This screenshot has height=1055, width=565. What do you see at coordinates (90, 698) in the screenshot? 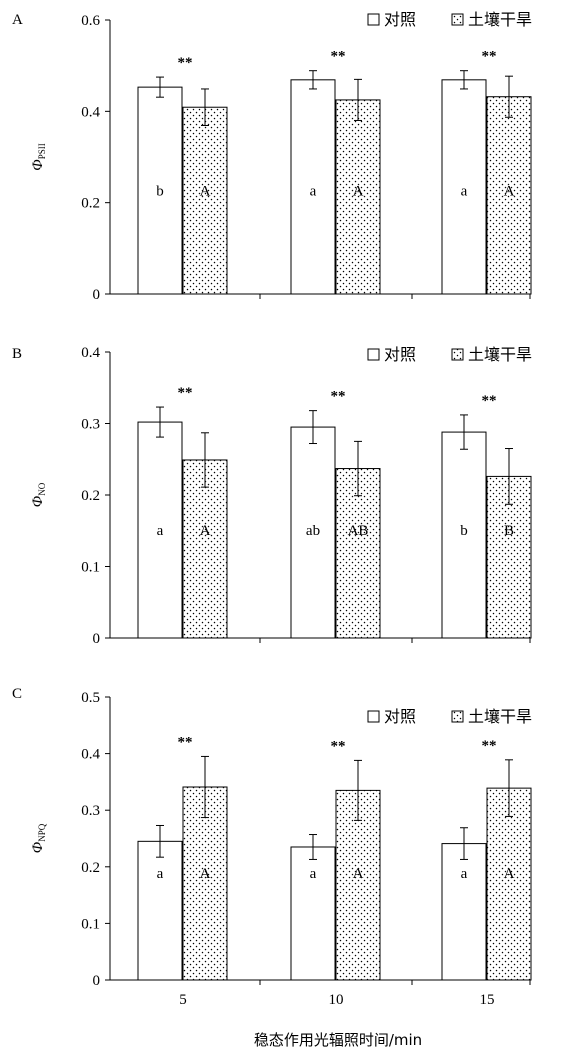
I see `y-tick-label: 0.5` at bounding box center [90, 698].